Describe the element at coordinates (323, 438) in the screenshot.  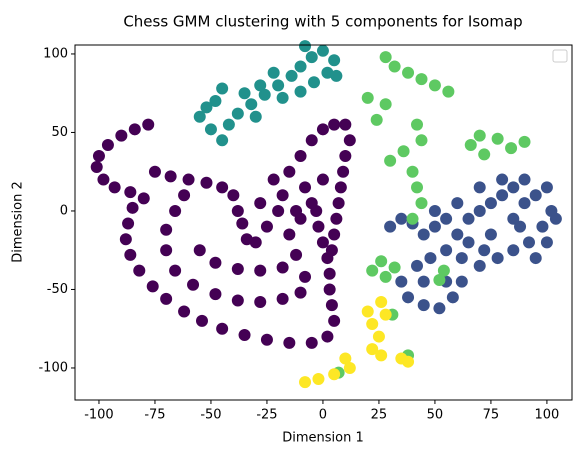
I see `x-axis-label: Dimension 1` at that location.